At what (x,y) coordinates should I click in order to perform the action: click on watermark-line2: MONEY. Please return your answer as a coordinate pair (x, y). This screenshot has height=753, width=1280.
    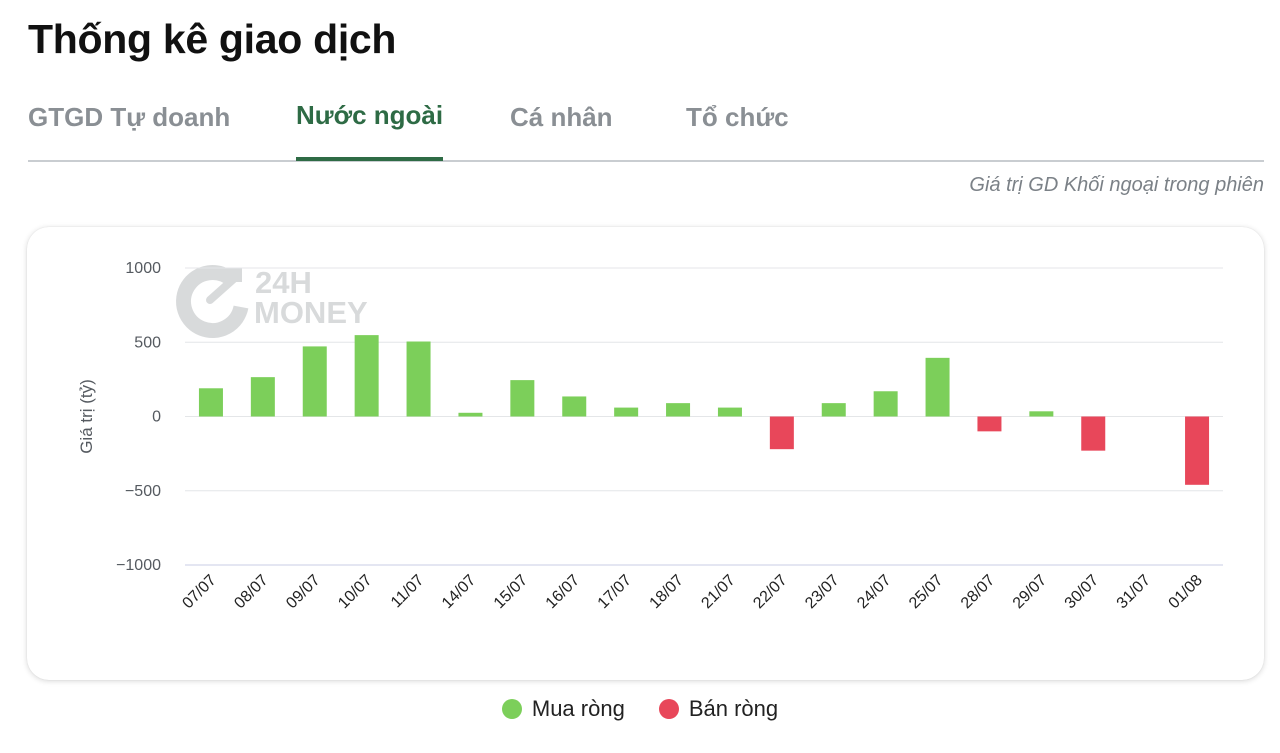
    Looking at the image, I should click on (311, 312).